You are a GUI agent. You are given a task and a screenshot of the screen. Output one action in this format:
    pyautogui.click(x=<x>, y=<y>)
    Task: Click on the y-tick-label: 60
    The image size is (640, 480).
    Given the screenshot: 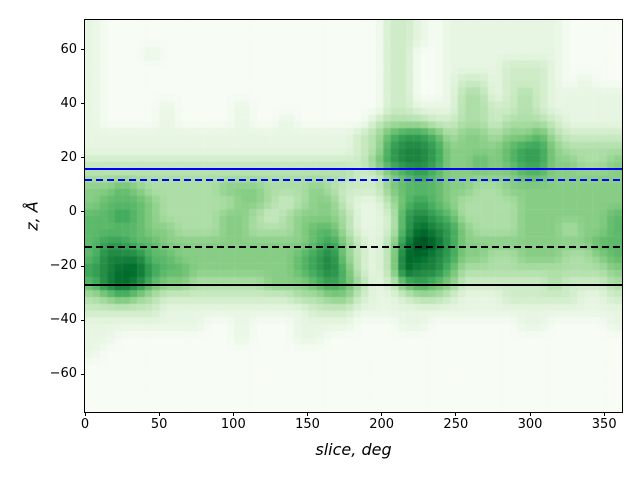 What is the action you would take?
    pyautogui.click(x=68, y=49)
    